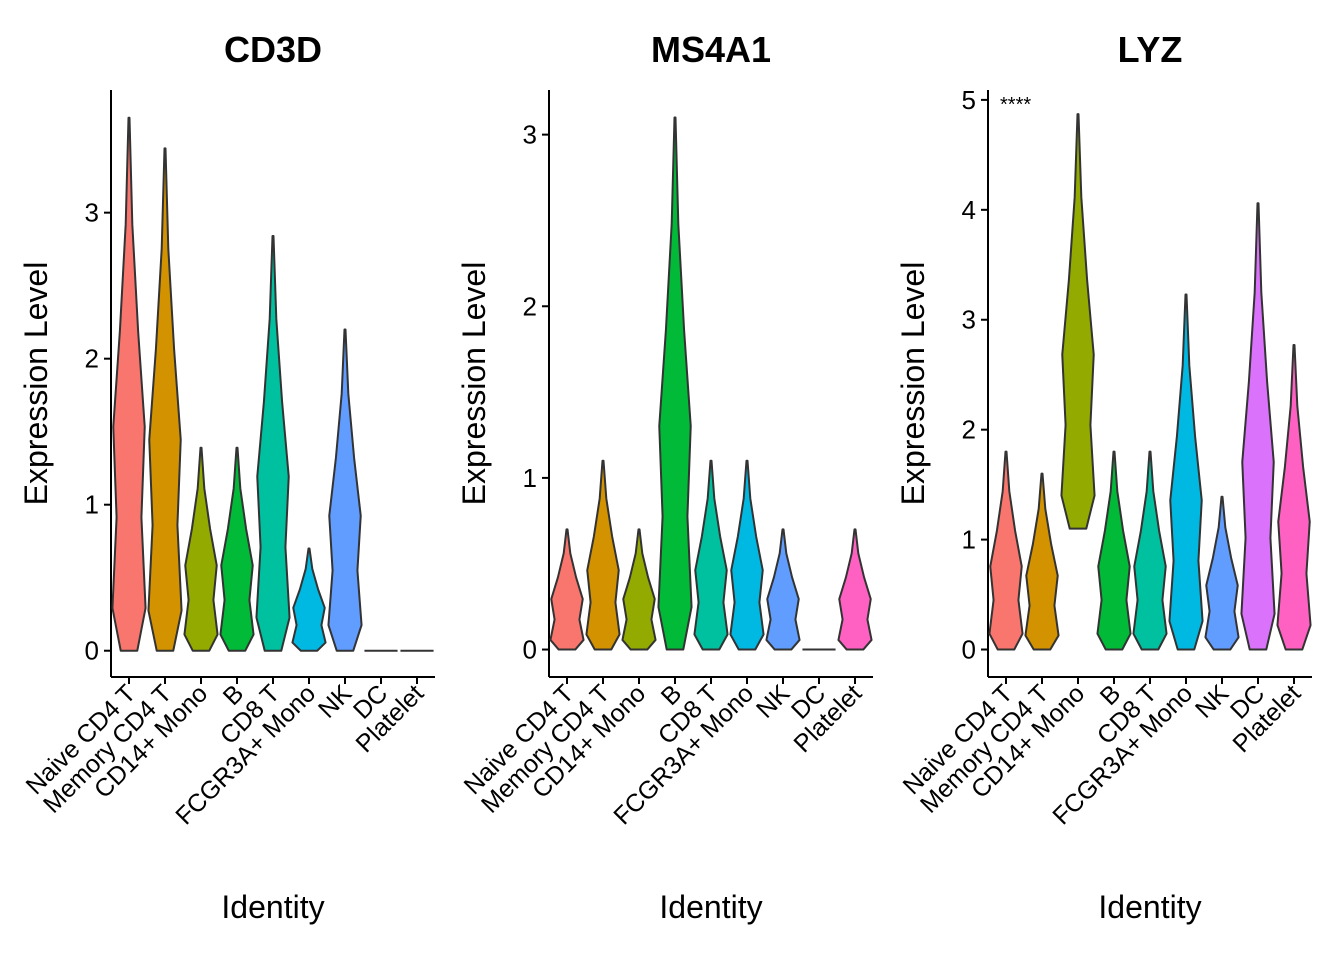 The image size is (1344, 965). What do you see at coordinates (969, 210) in the screenshot?
I see `y-tick-label: 4` at bounding box center [969, 210].